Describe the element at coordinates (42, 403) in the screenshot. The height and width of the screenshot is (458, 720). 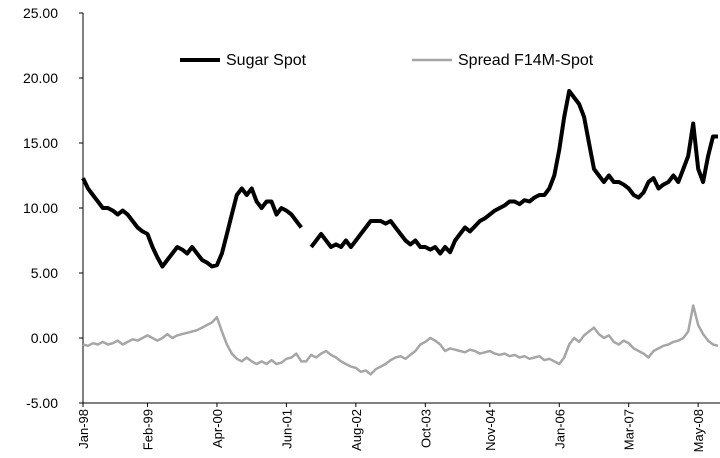
I see `y-tick-label: -5.00` at that location.